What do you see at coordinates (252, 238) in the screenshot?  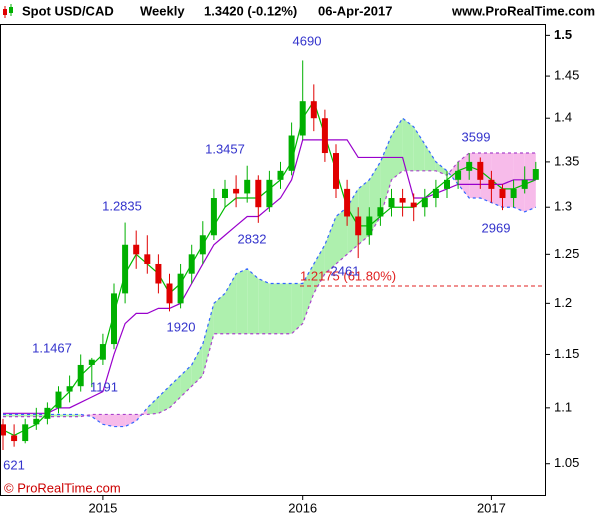 I see `annotation: 2832` at bounding box center [252, 238].